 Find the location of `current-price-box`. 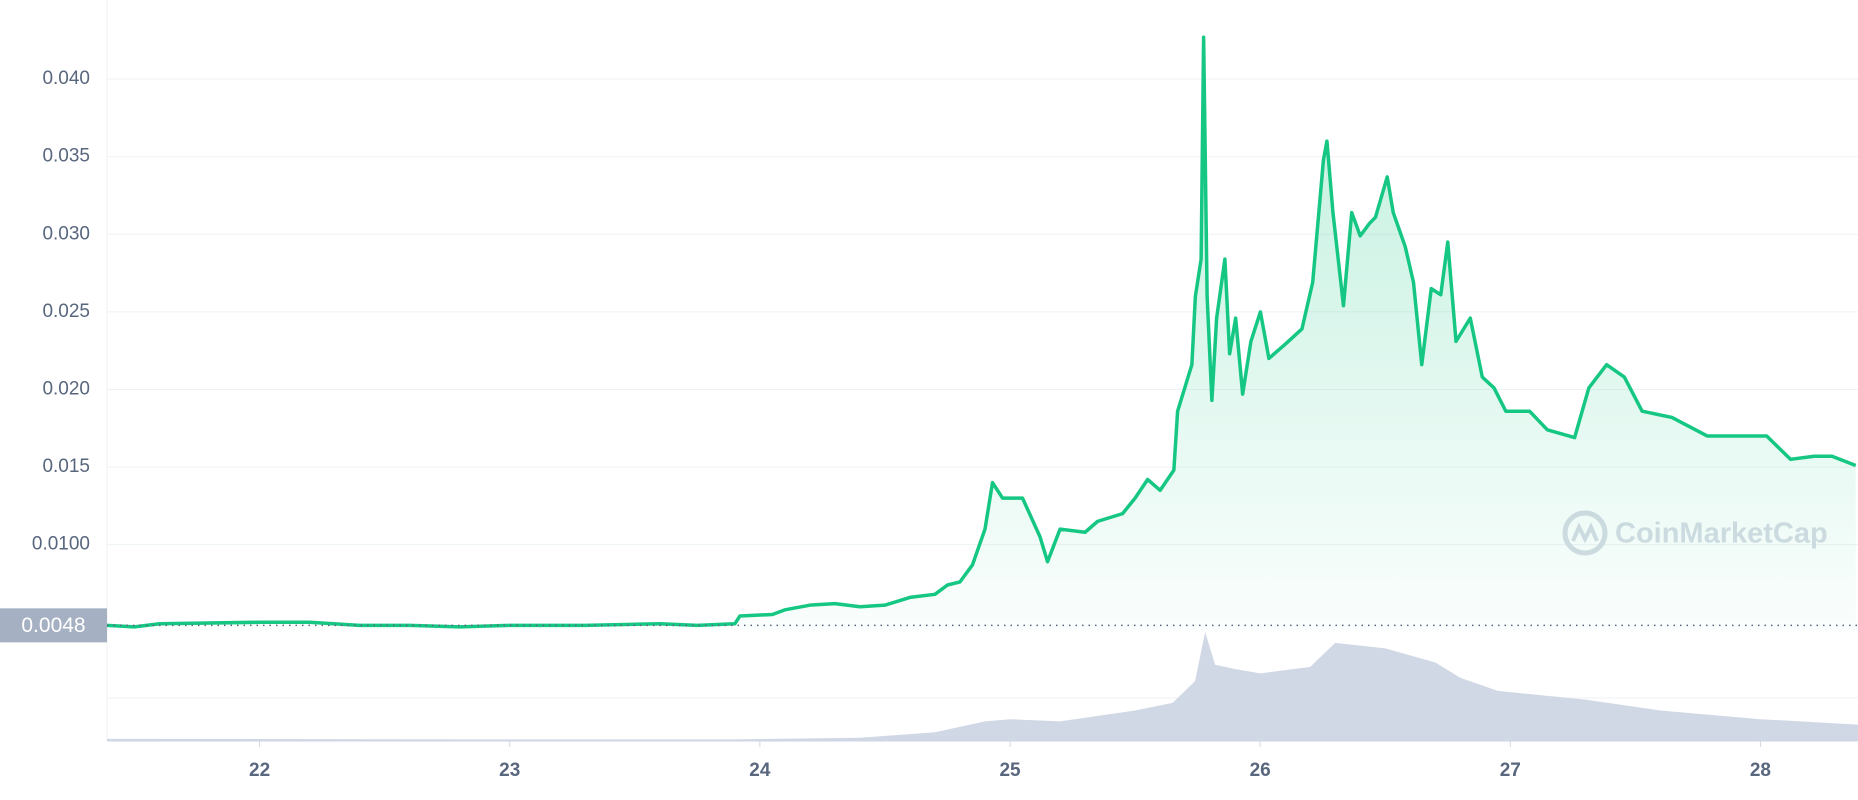

current-price-box is located at coordinates (53, 625).